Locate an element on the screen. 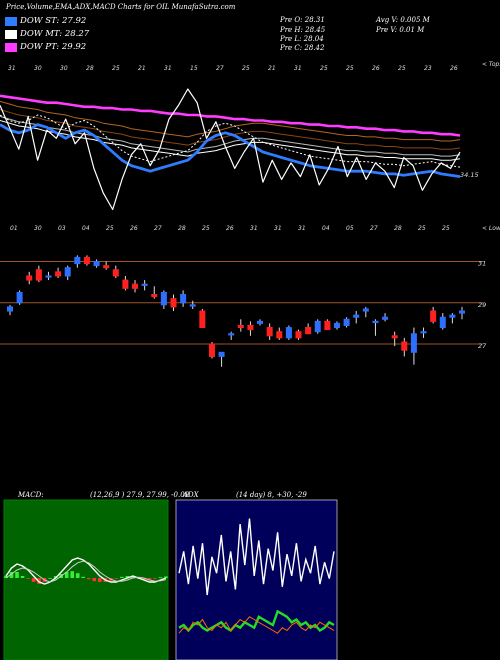 This screenshot has height=660, width=500. price-axis-label: 29 is located at coordinates (482, 305).